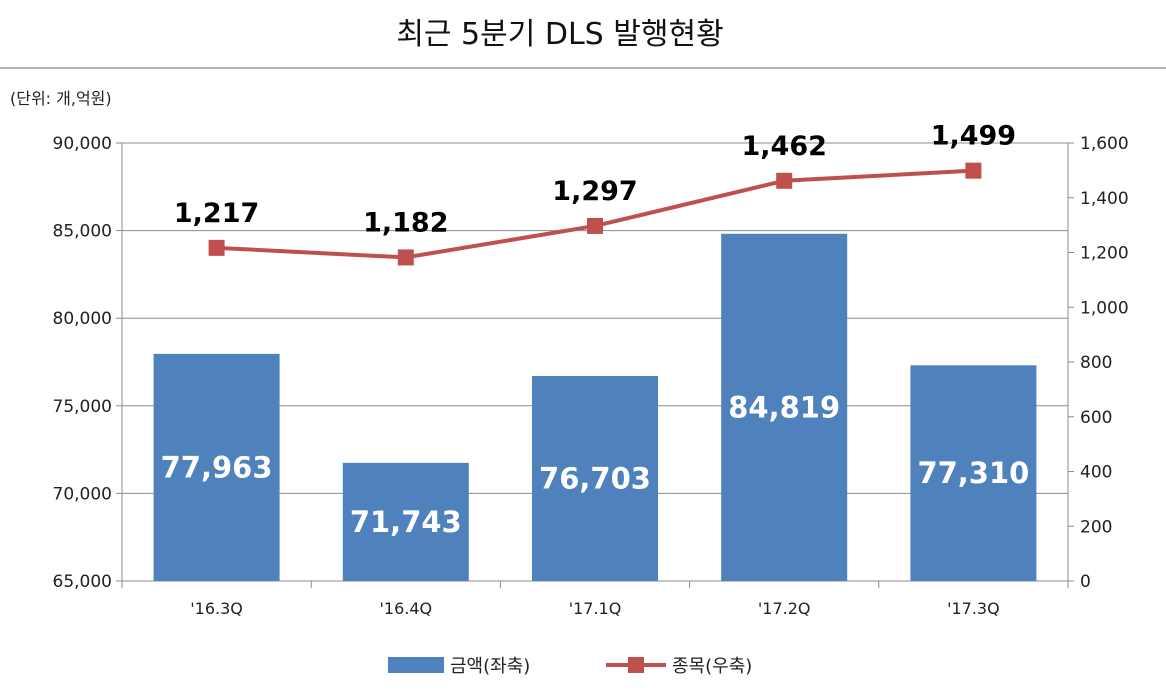  What do you see at coordinates (216, 608) in the screenshot?
I see `x-tick-label: '16.3Q` at bounding box center [216, 608].